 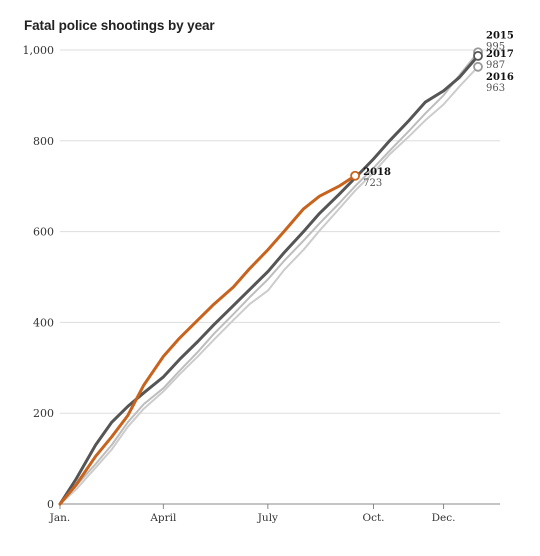 What do you see at coordinates (43, 232) in the screenshot?
I see `y-tick-label: 600` at bounding box center [43, 232].